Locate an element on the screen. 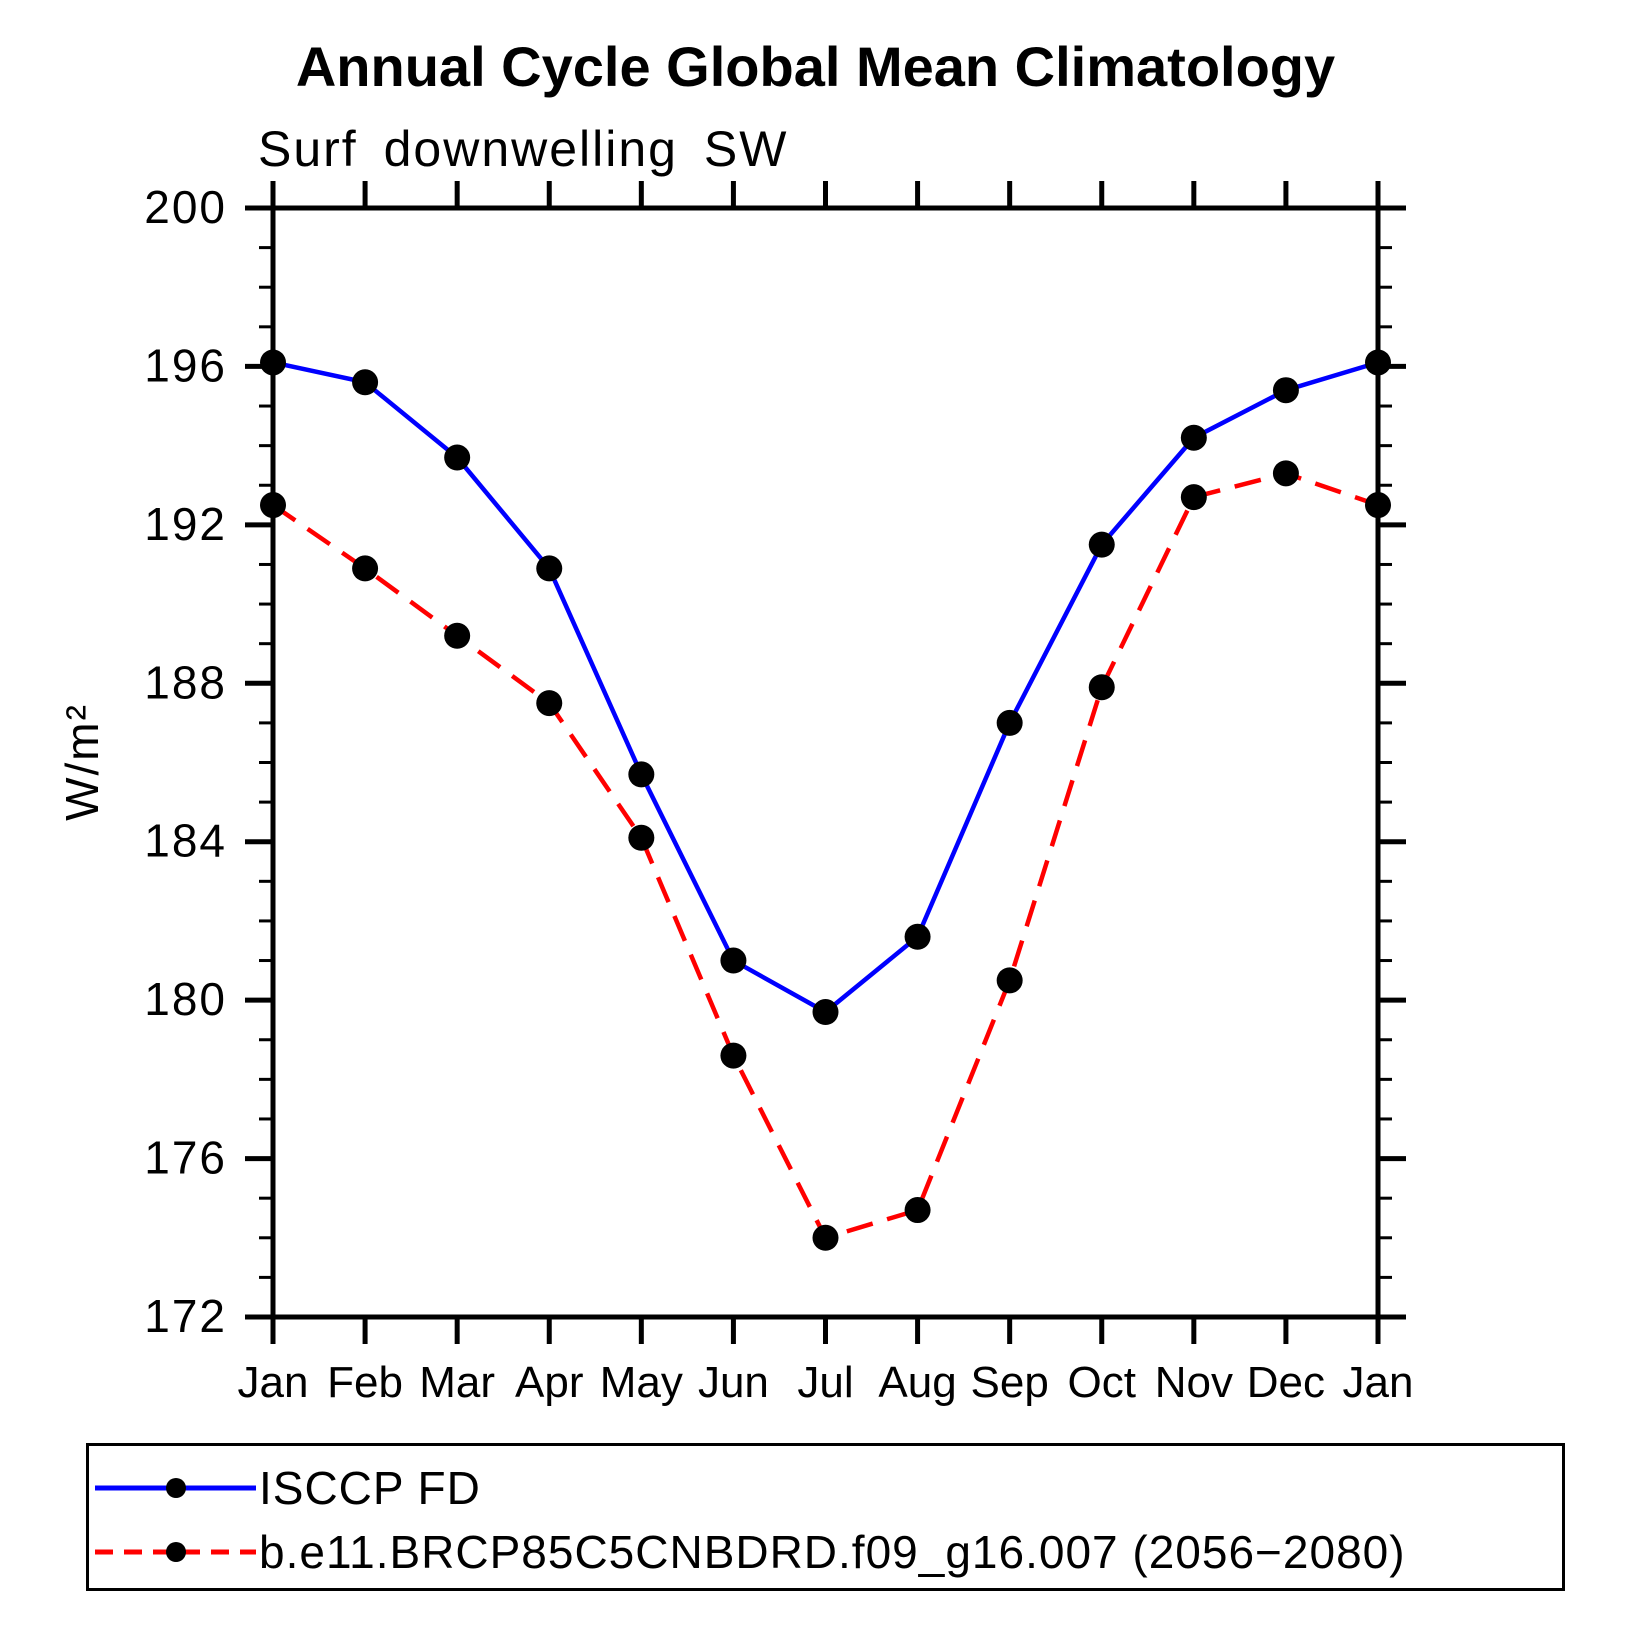 Image resolution: width=1631 pixels, height=1631 pixels. svg-text: Dec is located at coordinates (1286, 1382).